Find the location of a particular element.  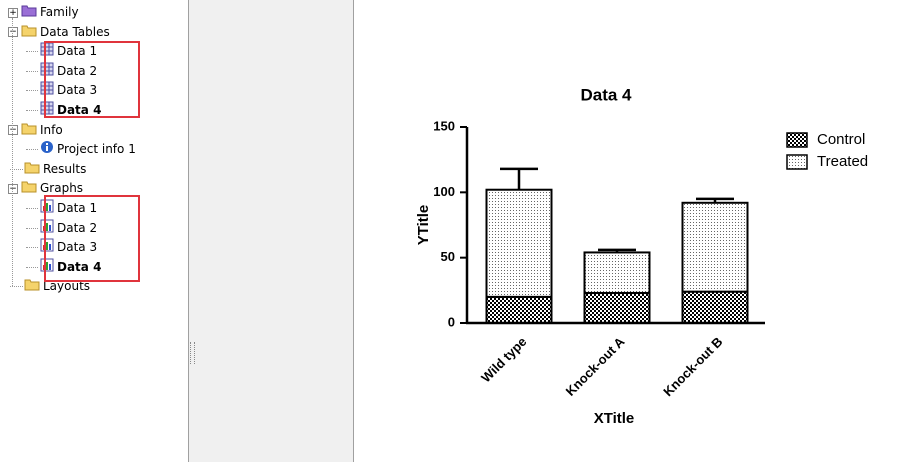

y-tick-label: 50 is located at coordinates (448, 256).